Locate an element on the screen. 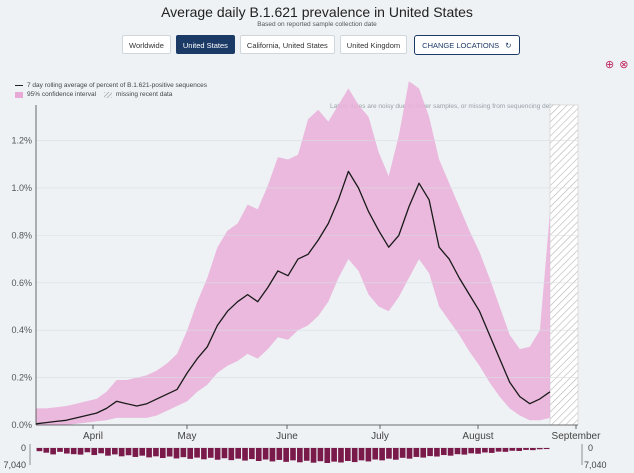  sample-axis-left-top: 0 is located at coordinates (23, 448).